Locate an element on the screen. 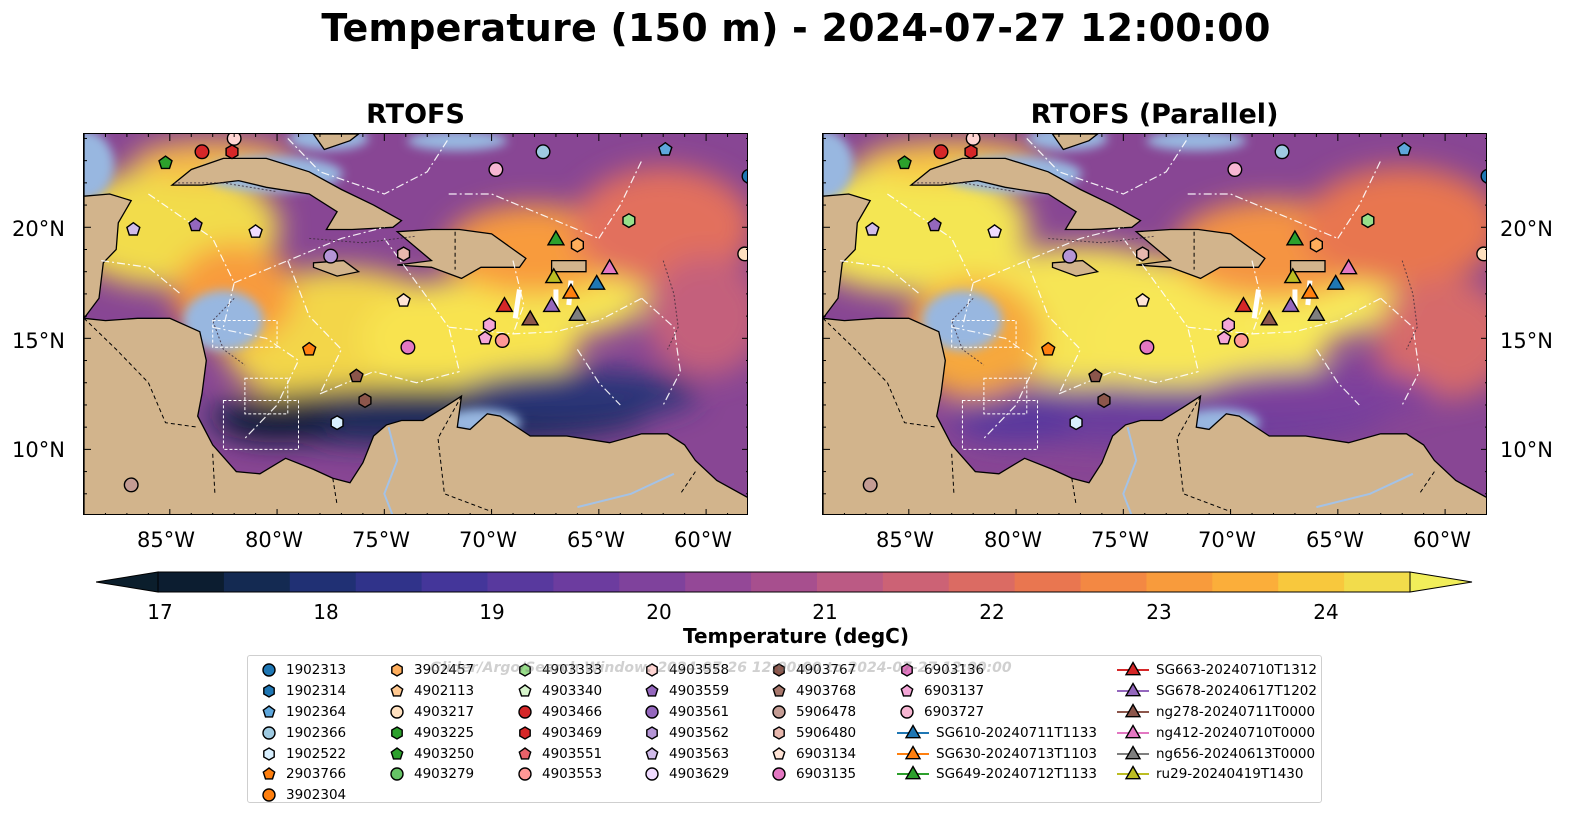  legend-item: 2903766 is located at coordinates (302, 774).